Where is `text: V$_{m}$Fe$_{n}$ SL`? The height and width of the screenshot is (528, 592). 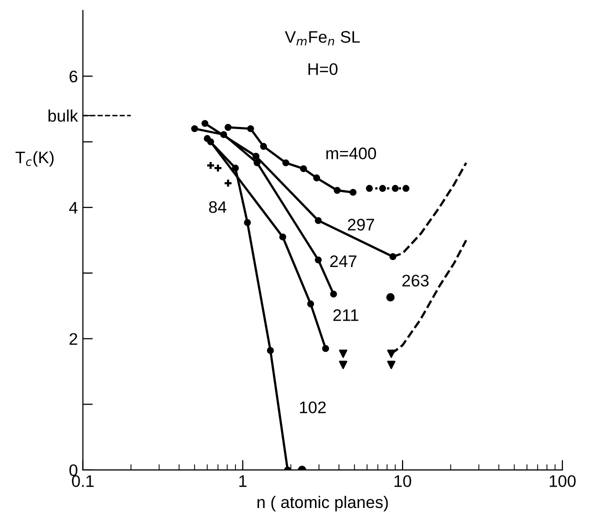 text: V$_{m}$Fe$_{n}$ SL is located at coordinates (322, 38).